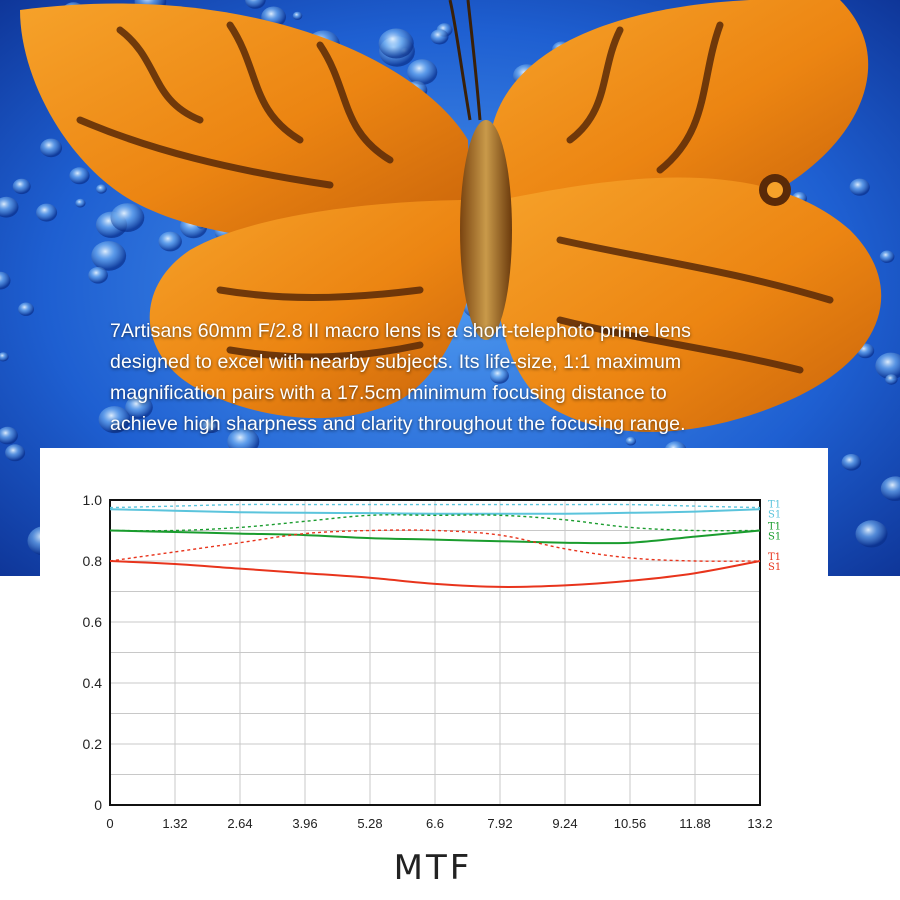 The height and width of the screenshot is (900, 900). What do you see at coordinates (774, 514) in the screenshot?
I see `legend-label-cyan-s1: S1` at bounding box center [774, 514].